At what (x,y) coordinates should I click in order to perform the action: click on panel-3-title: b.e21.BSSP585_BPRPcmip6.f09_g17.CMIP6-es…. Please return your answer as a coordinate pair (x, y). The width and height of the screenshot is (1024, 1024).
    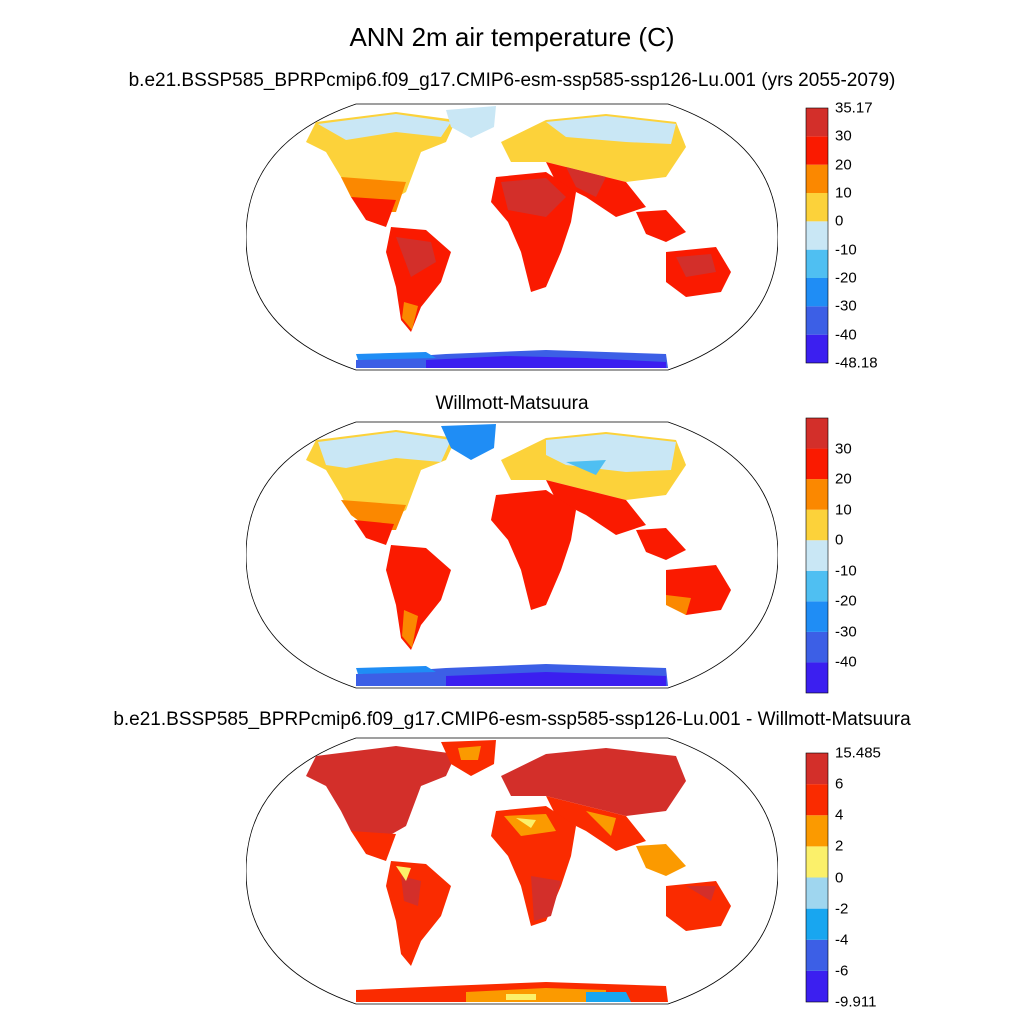
    Looking at the image, I should click on (512, 719).